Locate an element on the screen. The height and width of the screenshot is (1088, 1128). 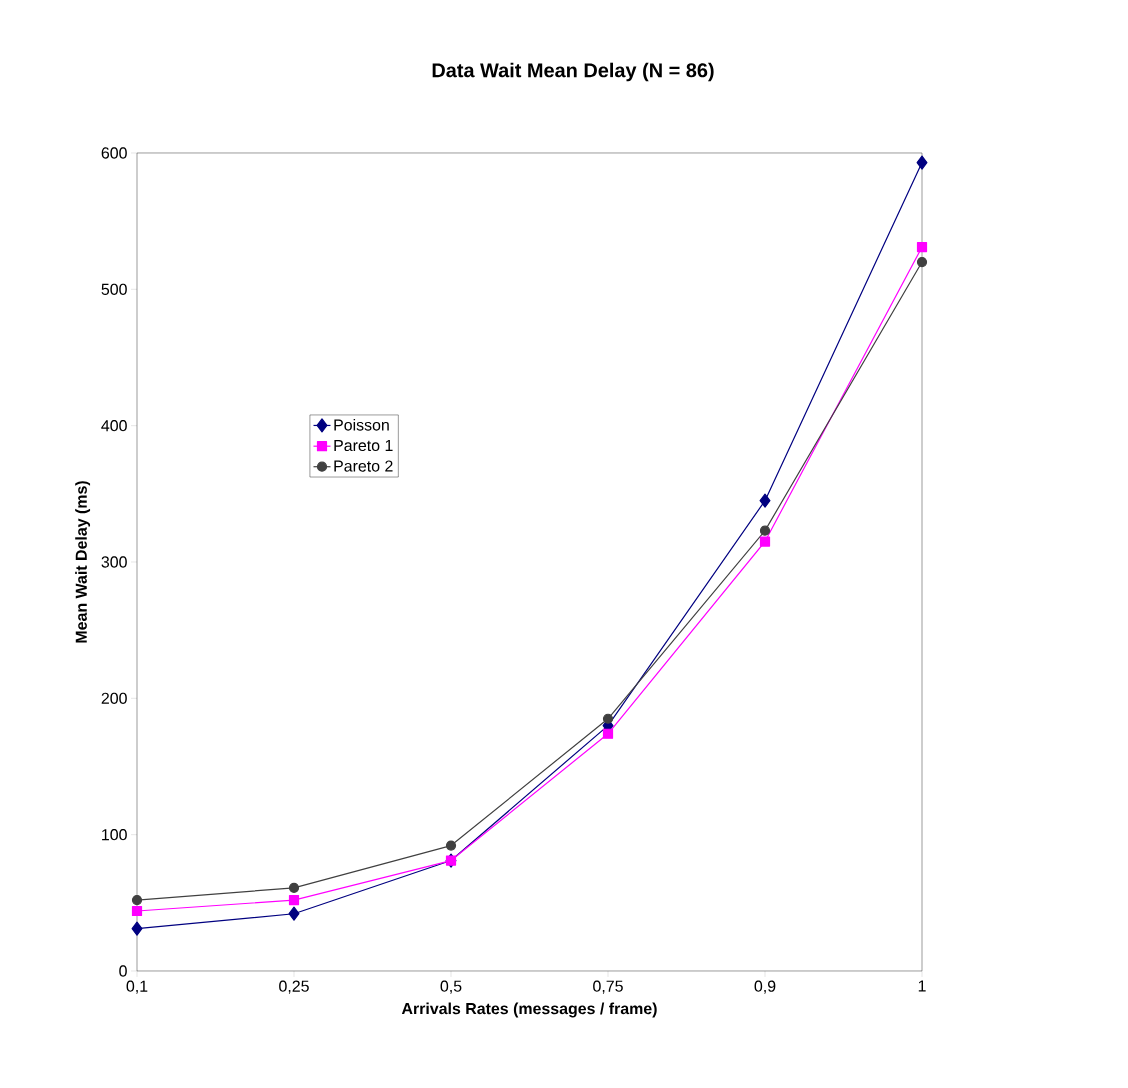
legend-label: Pareto 2 is located at coordinates (363, 466).